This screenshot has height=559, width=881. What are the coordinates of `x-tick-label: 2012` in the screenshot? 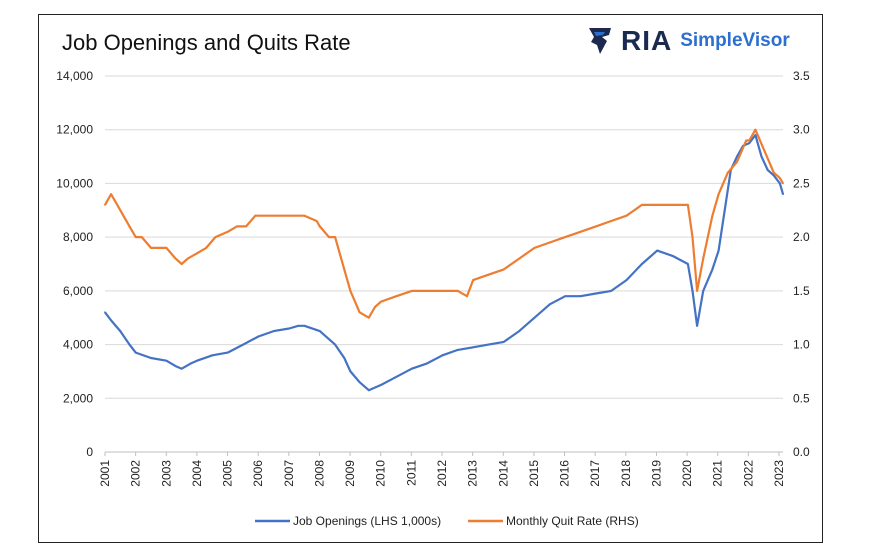 It's located at (442, 473).